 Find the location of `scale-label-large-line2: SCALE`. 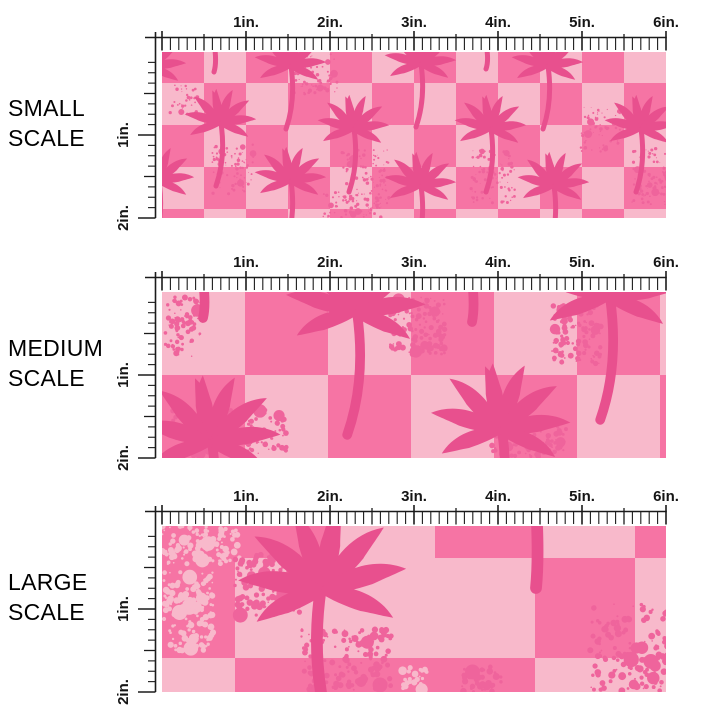

scale-label-large-line2: SCALE is located at coordinates (46, 612).